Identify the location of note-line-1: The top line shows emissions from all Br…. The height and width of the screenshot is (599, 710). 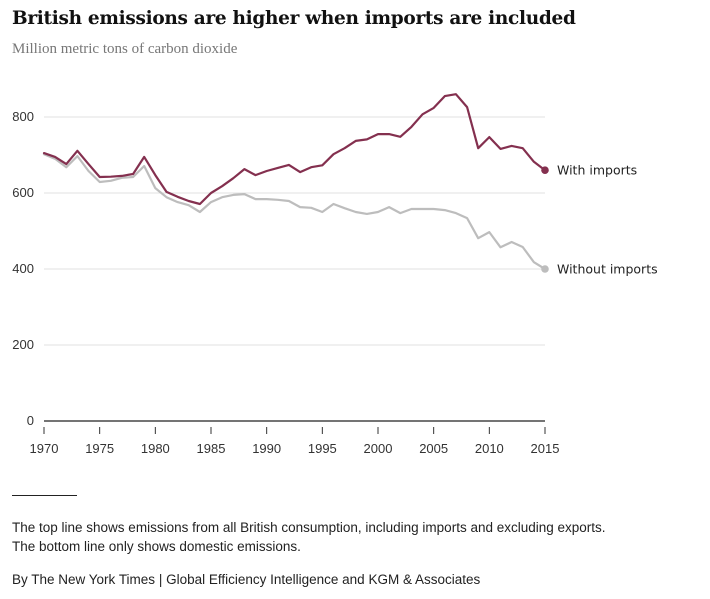
(309, 527).